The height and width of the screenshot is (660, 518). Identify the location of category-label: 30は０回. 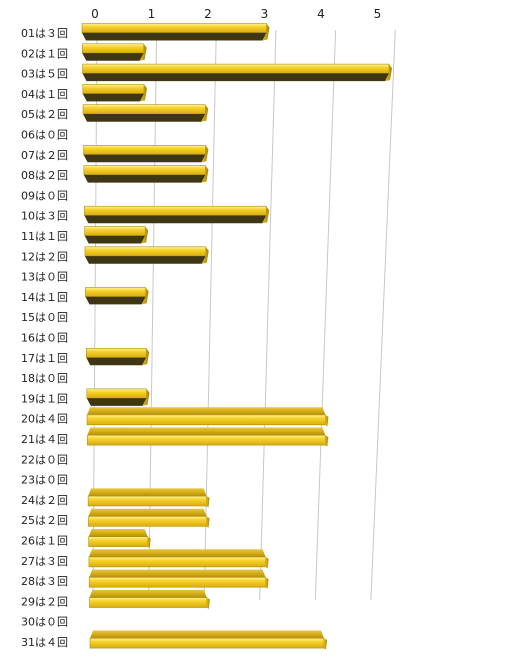
(44, 622).